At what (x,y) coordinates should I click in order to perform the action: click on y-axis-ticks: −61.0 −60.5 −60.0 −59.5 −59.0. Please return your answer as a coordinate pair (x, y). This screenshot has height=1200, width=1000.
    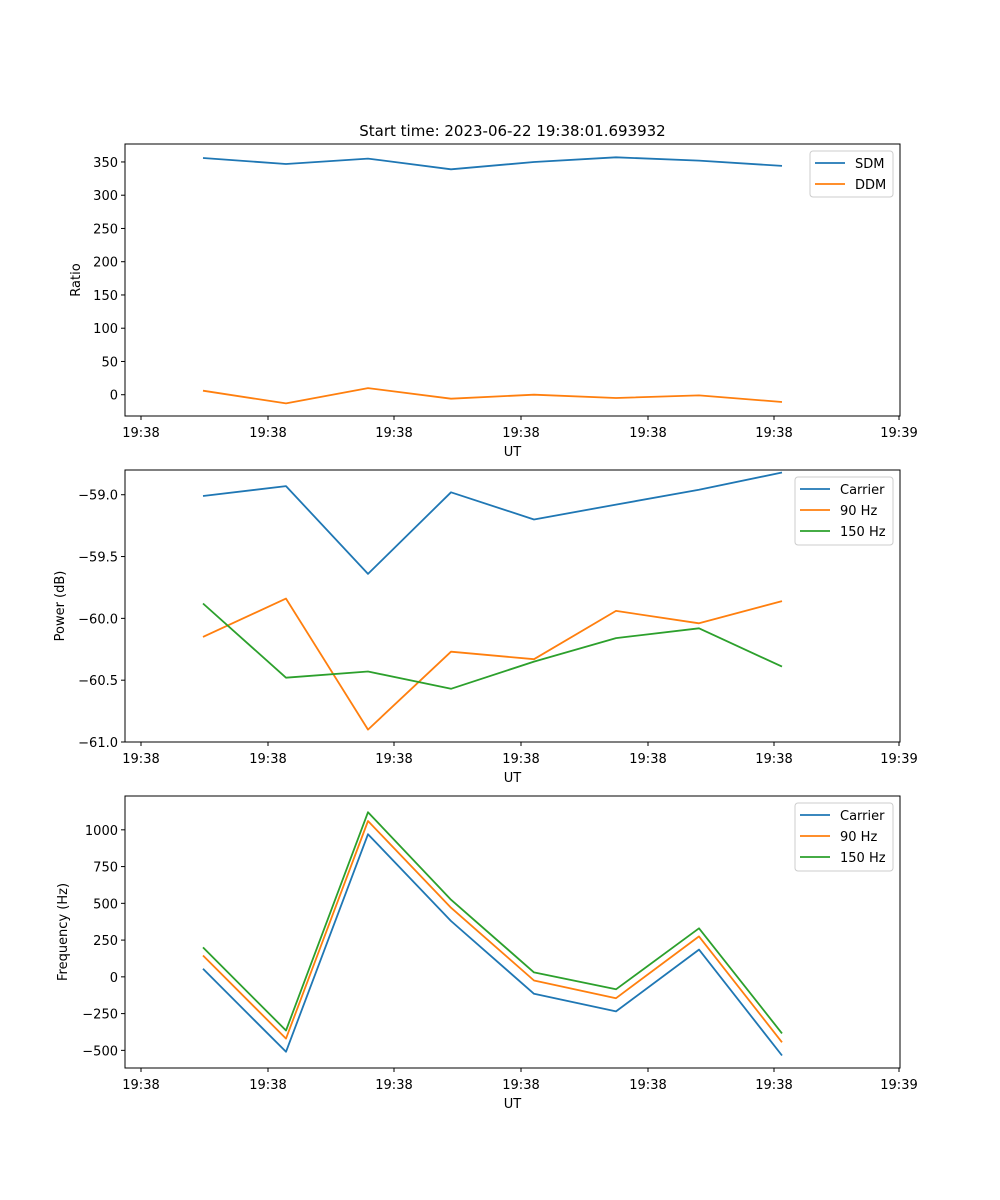
    Looking at the image, I should click on (101, 620).